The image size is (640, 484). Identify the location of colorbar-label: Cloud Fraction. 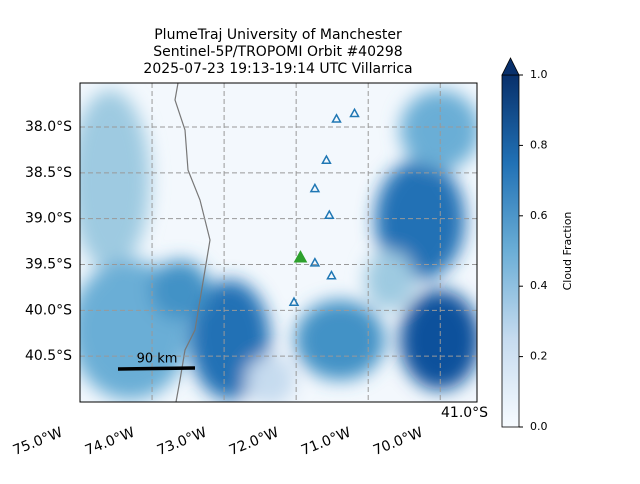
(567, 251).